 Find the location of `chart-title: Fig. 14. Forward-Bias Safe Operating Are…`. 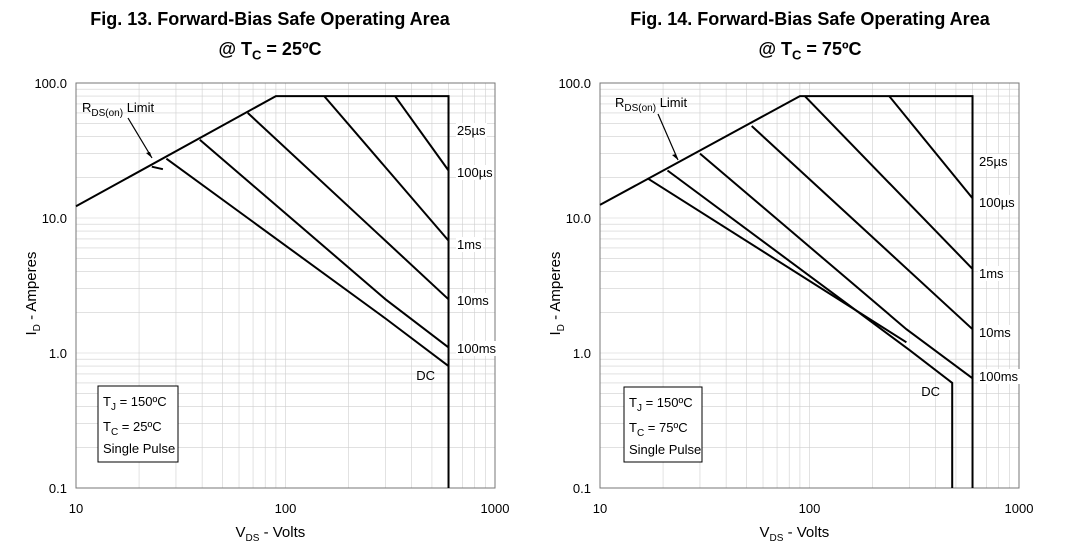

chart-title: Fig. 14. Forward-Bias Safe Operating Are… is located at coordinates (810, 19).